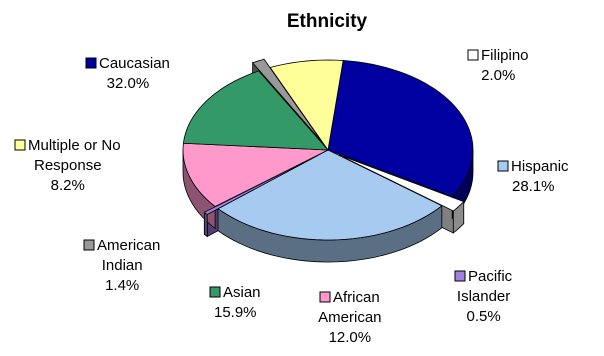  What do you see at coordinates (460, 276) in the screenshot?
I see `label-key-pacific-islander` at bounding box center [460, 276].